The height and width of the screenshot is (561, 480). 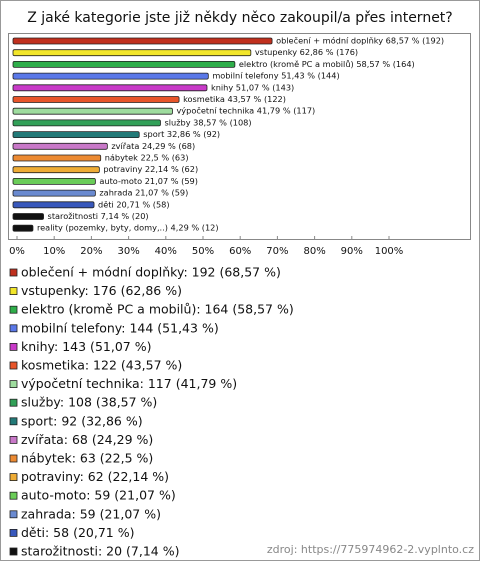 What do you see at coordinates (240, 251) in the screenshot?
I see `x-tick-label: 60%` at bounding box center [240, 251].